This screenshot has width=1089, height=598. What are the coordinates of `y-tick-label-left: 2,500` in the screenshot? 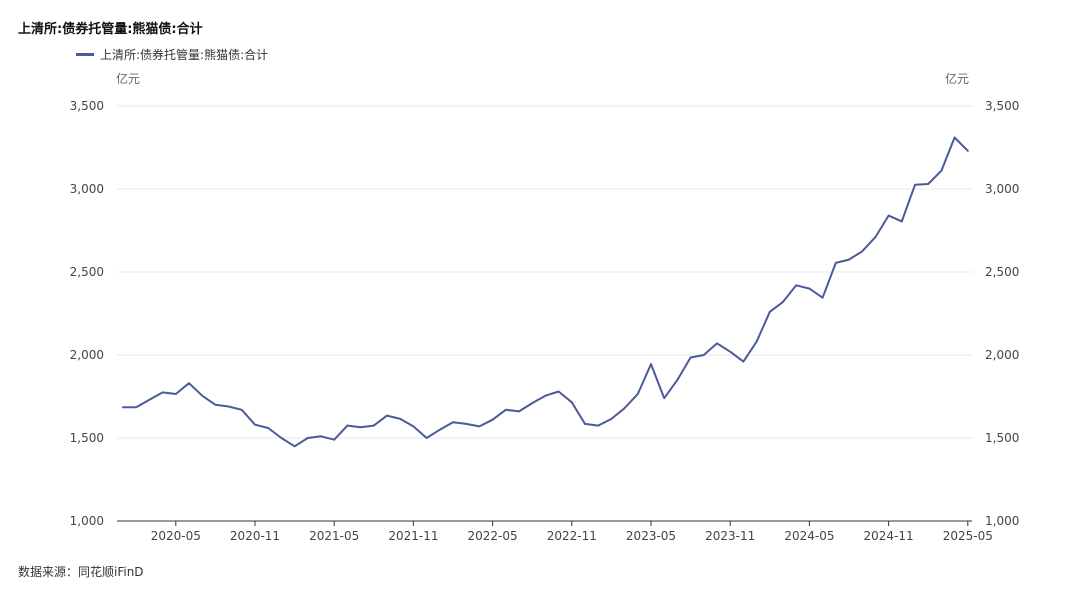 It's located at (87, 272).